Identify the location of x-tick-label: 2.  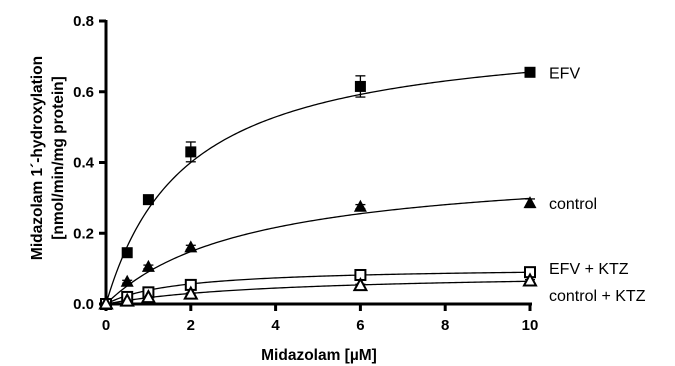
(191, 325).